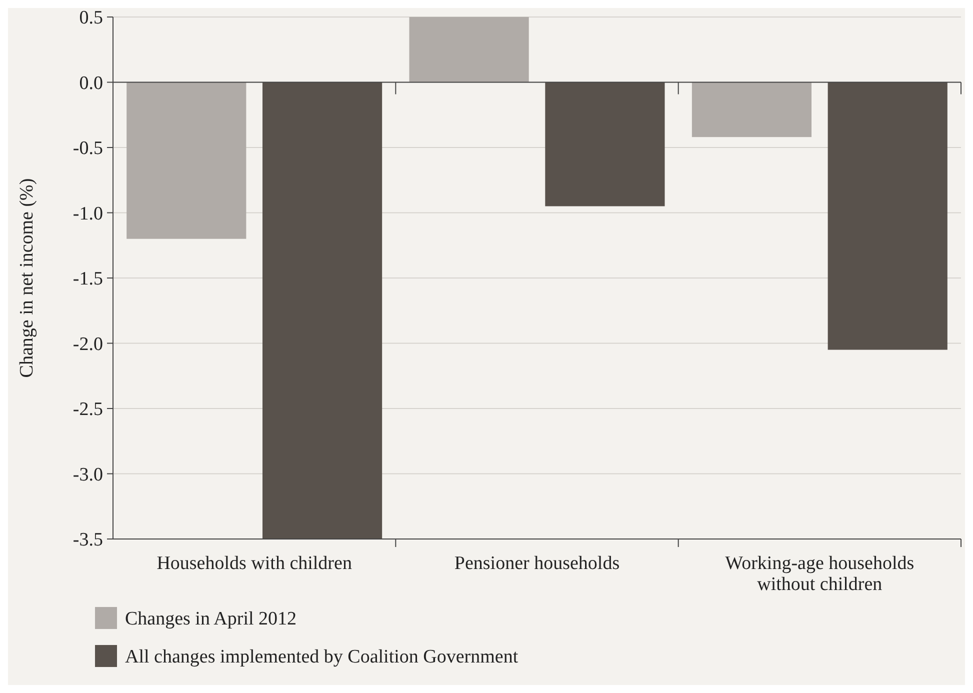  What do you see at coordinates (537, 563) in the screenshot?
I see `x-tick-label: Pensioner households` at bounding box center [537, 563].